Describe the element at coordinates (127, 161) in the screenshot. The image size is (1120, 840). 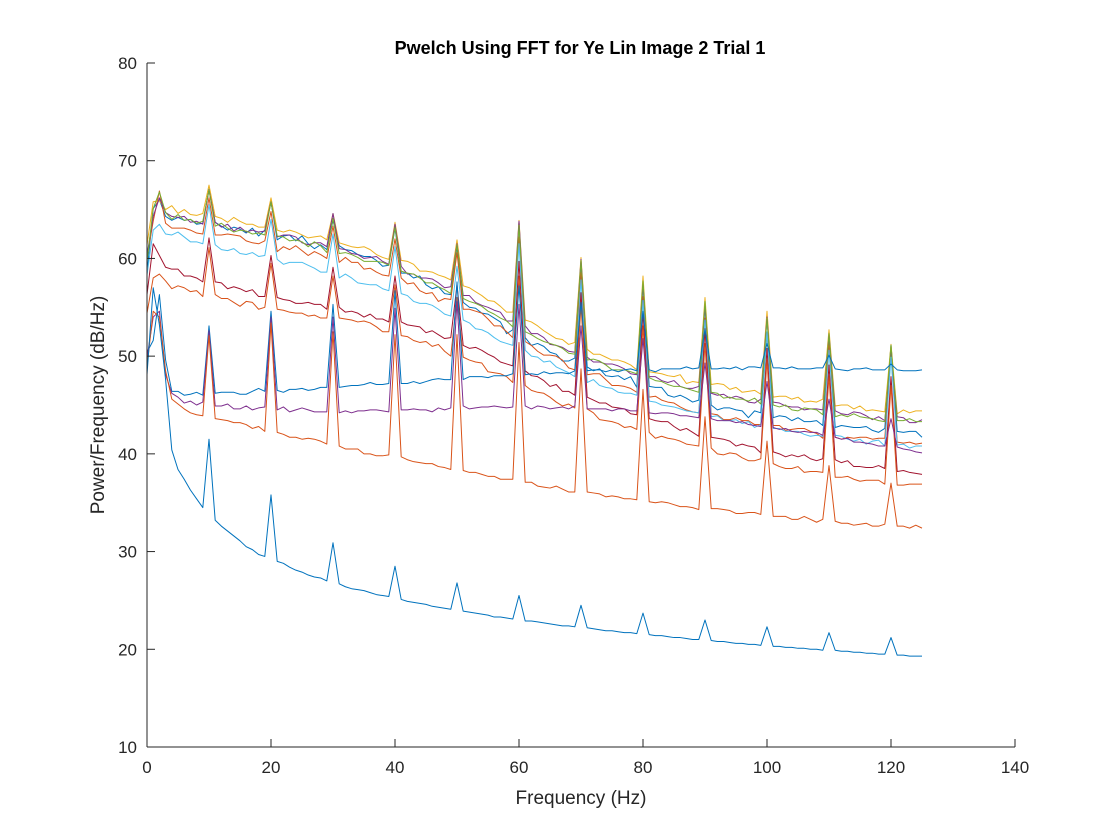
I see `y-tick-label: 70` at that location.